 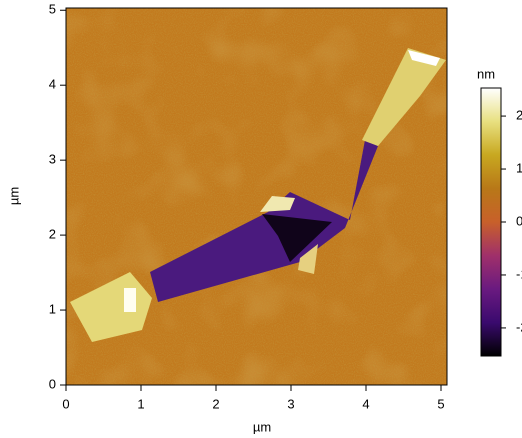 I want to click on colorbar-tick-label: 2, so click(x=519, y=115).